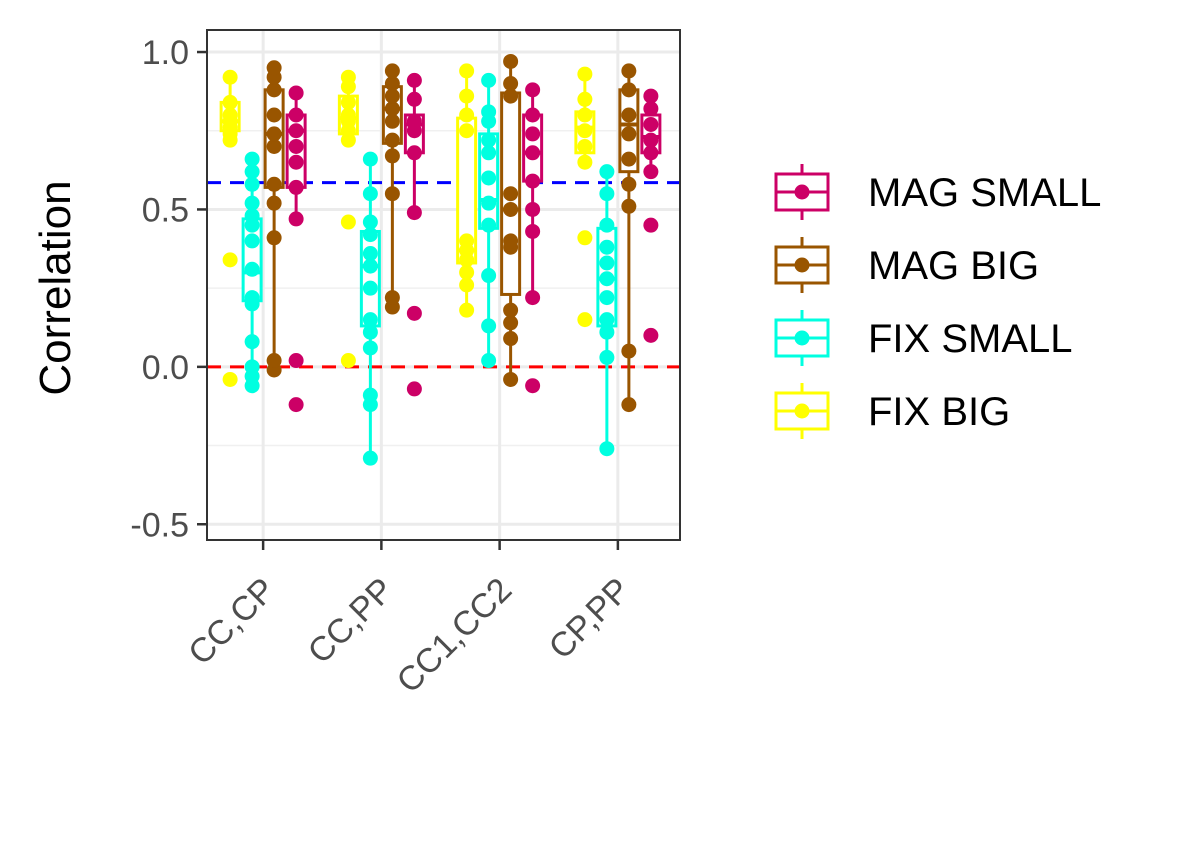  Describe the element at coordinates (165, 53) in the screenshot. I see `y-tick-label: 1.0` at that location.